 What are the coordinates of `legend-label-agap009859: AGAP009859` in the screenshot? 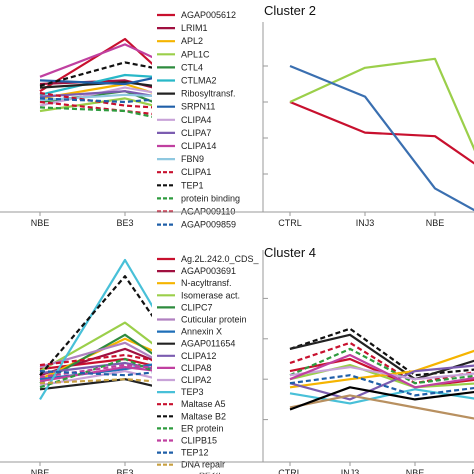 It's located at (208, 225).